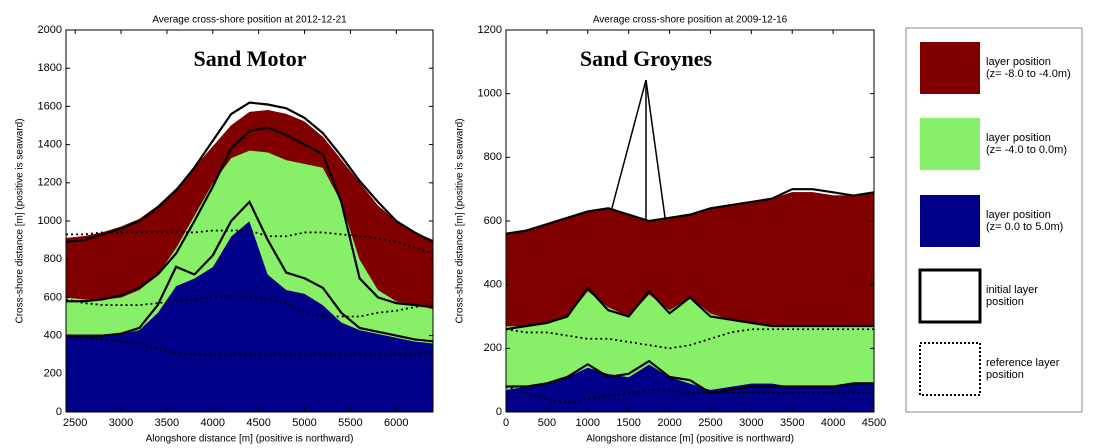  I want to click on x-tick-label: 1000, so click(588, 423).